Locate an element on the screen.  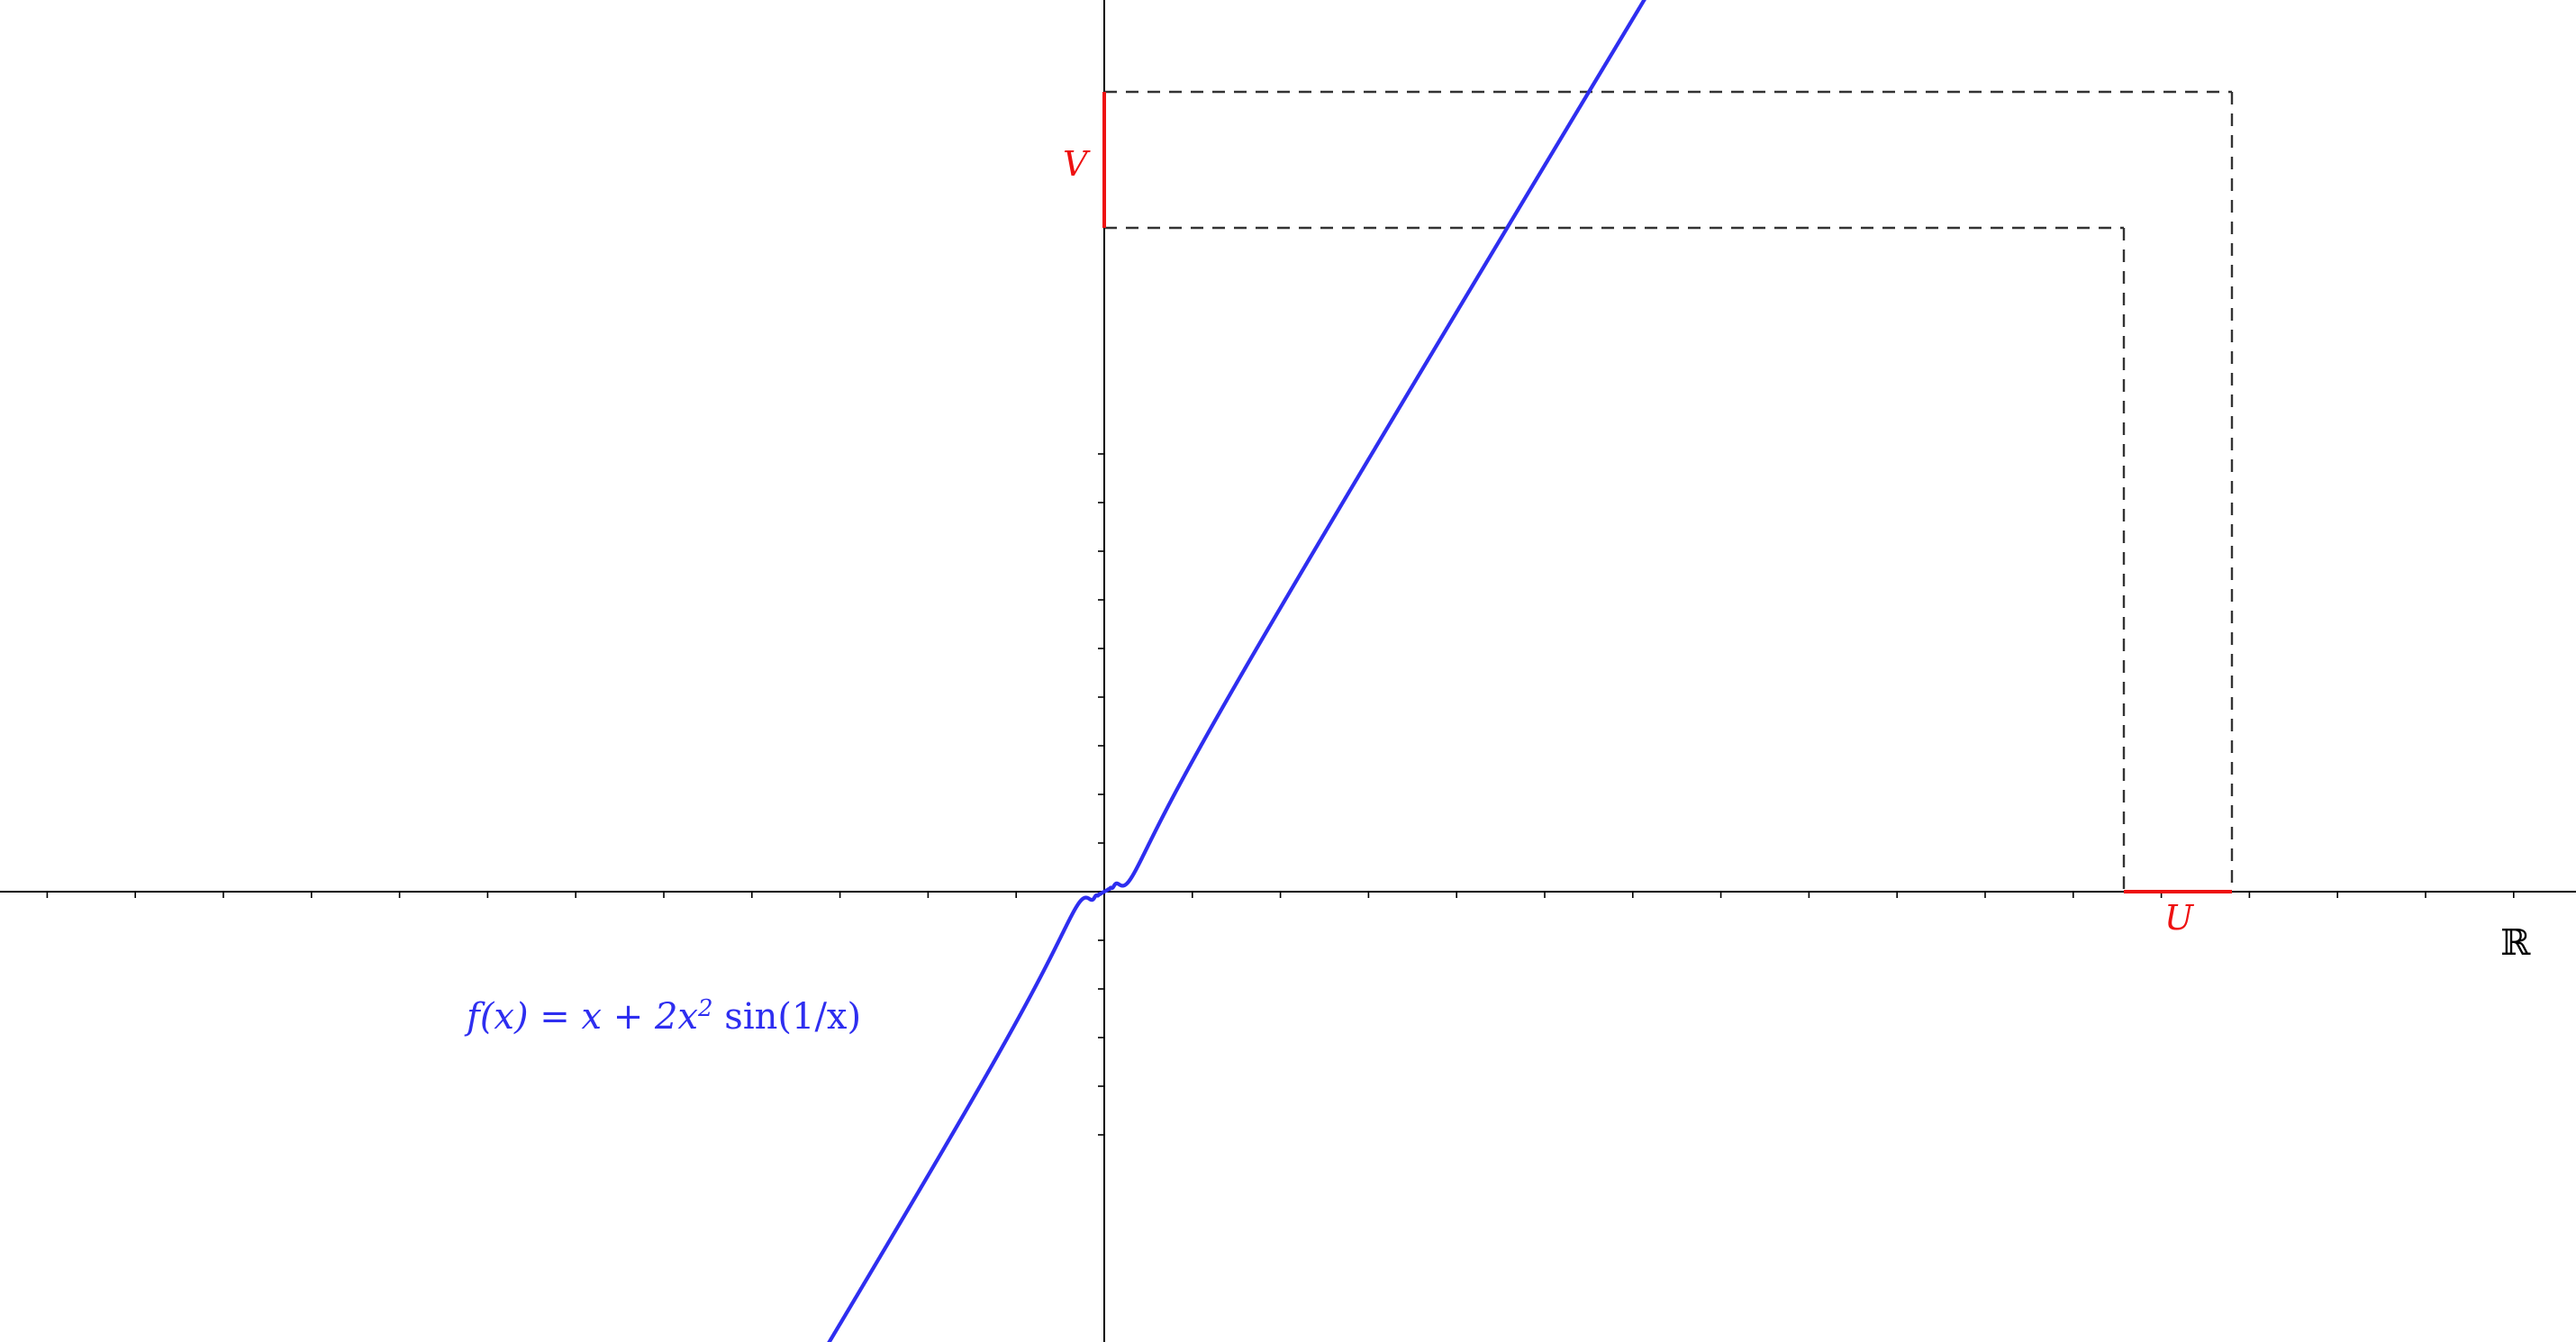
function-label: f(x) = x + 2x2 sin(1/x) is located at coordinates (662, 1017).